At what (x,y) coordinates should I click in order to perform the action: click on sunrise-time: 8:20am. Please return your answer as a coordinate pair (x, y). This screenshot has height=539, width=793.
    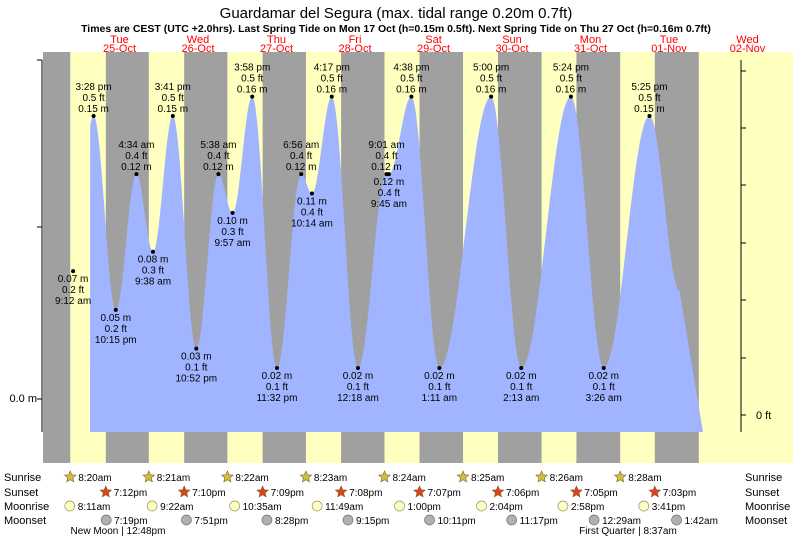
    Looking at the image, I should click on (94, 478).